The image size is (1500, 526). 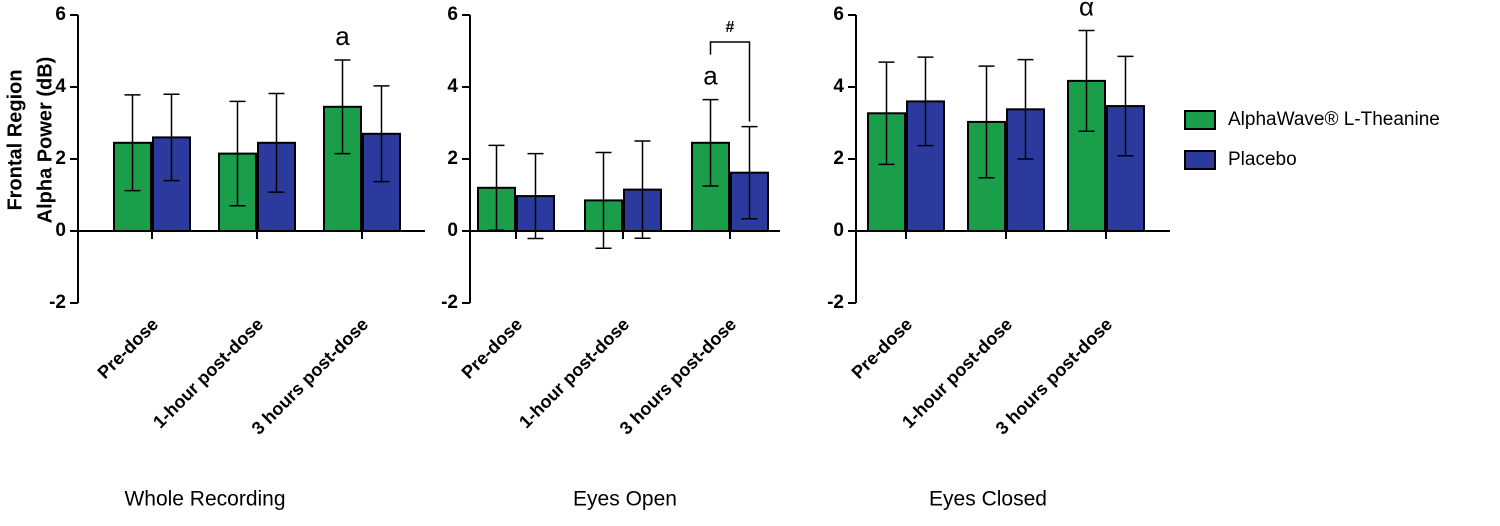 I want to click on annotation: α, so click(x=1086, y=10).